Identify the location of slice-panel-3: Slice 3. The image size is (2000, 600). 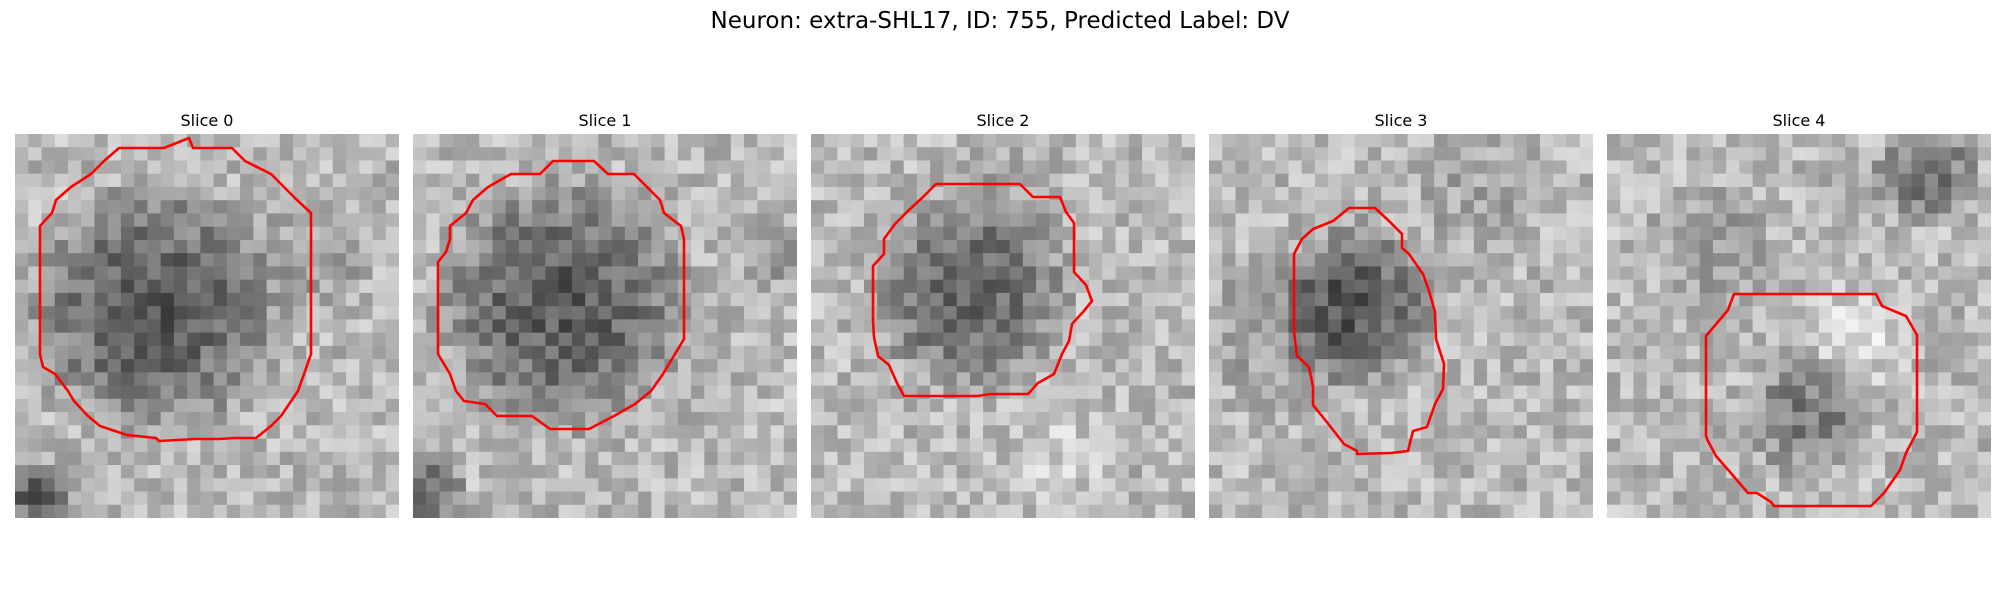
(1401, 314).